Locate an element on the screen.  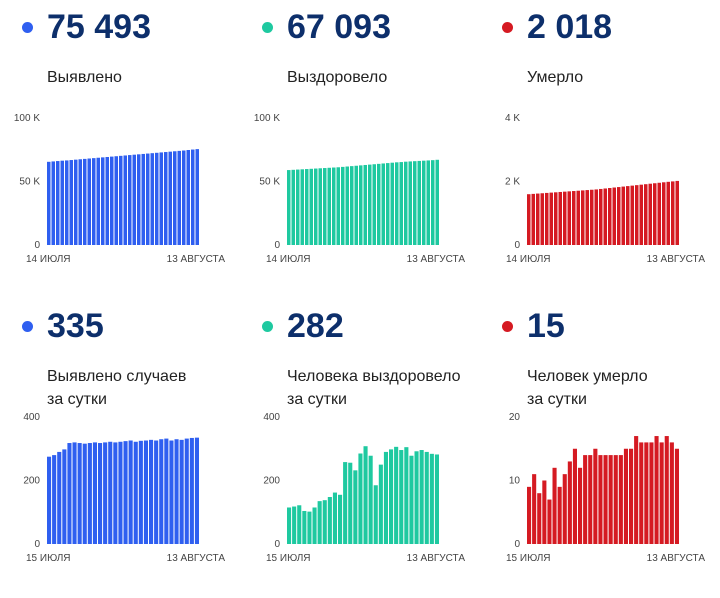
x-tick-label: 15 ИЮЛЯ is located at coordinates (528, 558).